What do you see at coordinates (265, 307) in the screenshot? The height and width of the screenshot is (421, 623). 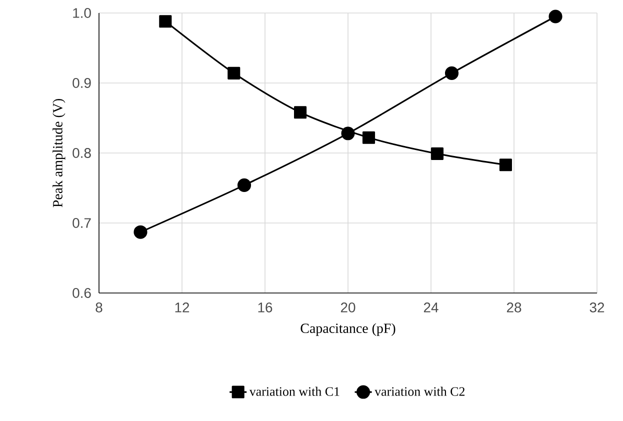 I see `x-tick-label: 16` at bounding box center [265, 307].